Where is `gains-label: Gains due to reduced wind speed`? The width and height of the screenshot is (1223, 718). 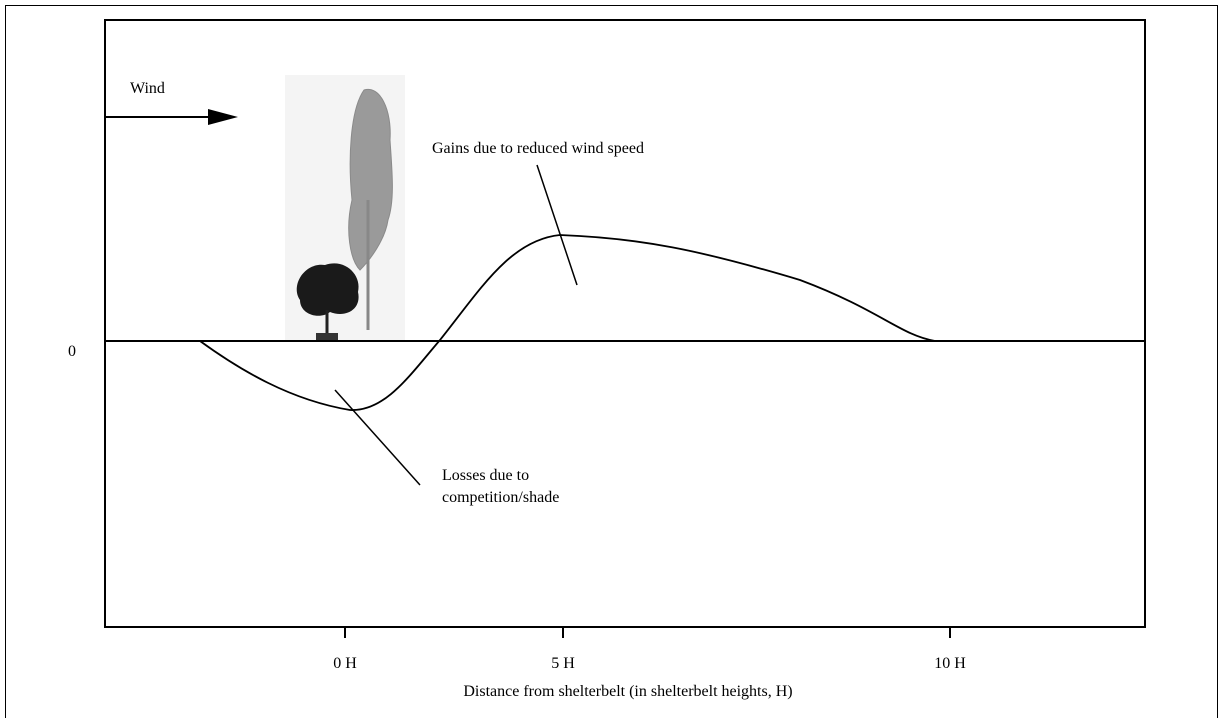
gains-label: Gains due to reduced wind speed is located at coordinates (538, 148).